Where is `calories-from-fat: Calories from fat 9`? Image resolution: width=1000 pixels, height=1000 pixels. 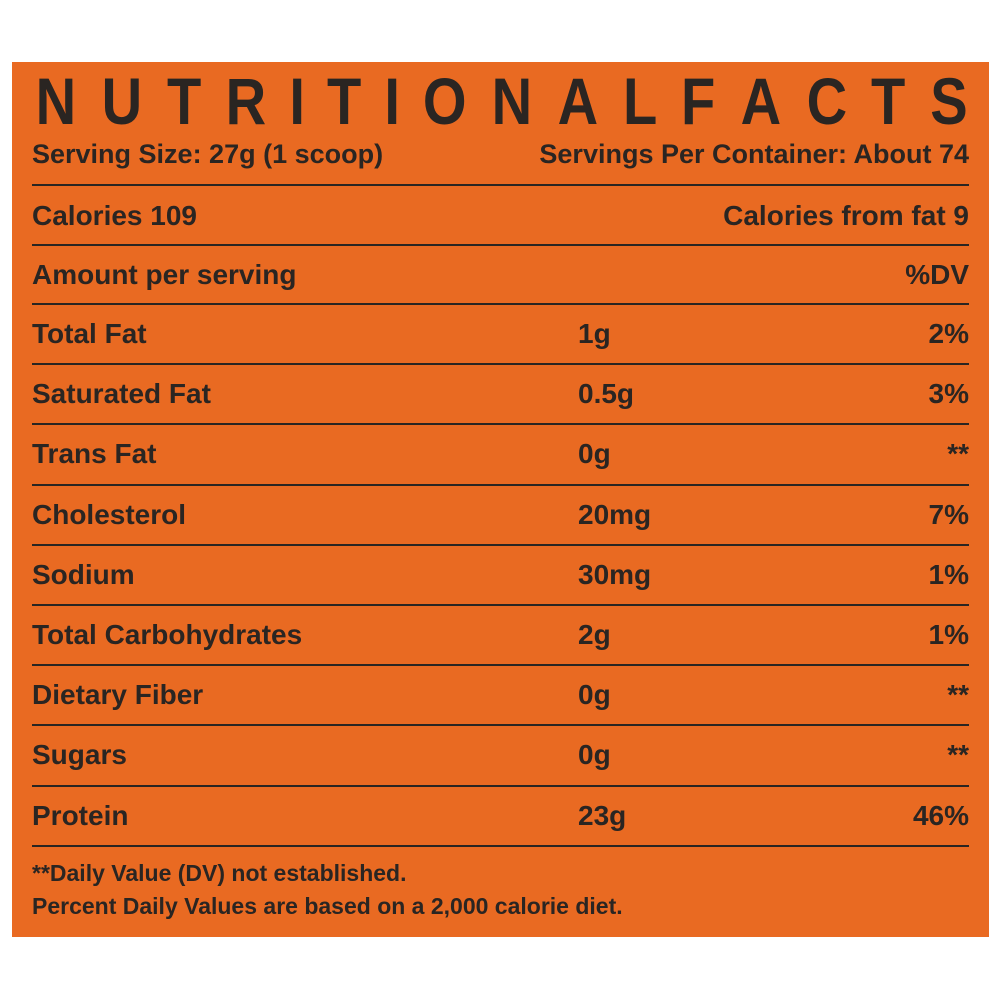 calories-from-fat: Calories from fat 9 is located at coordinates (846, 215).